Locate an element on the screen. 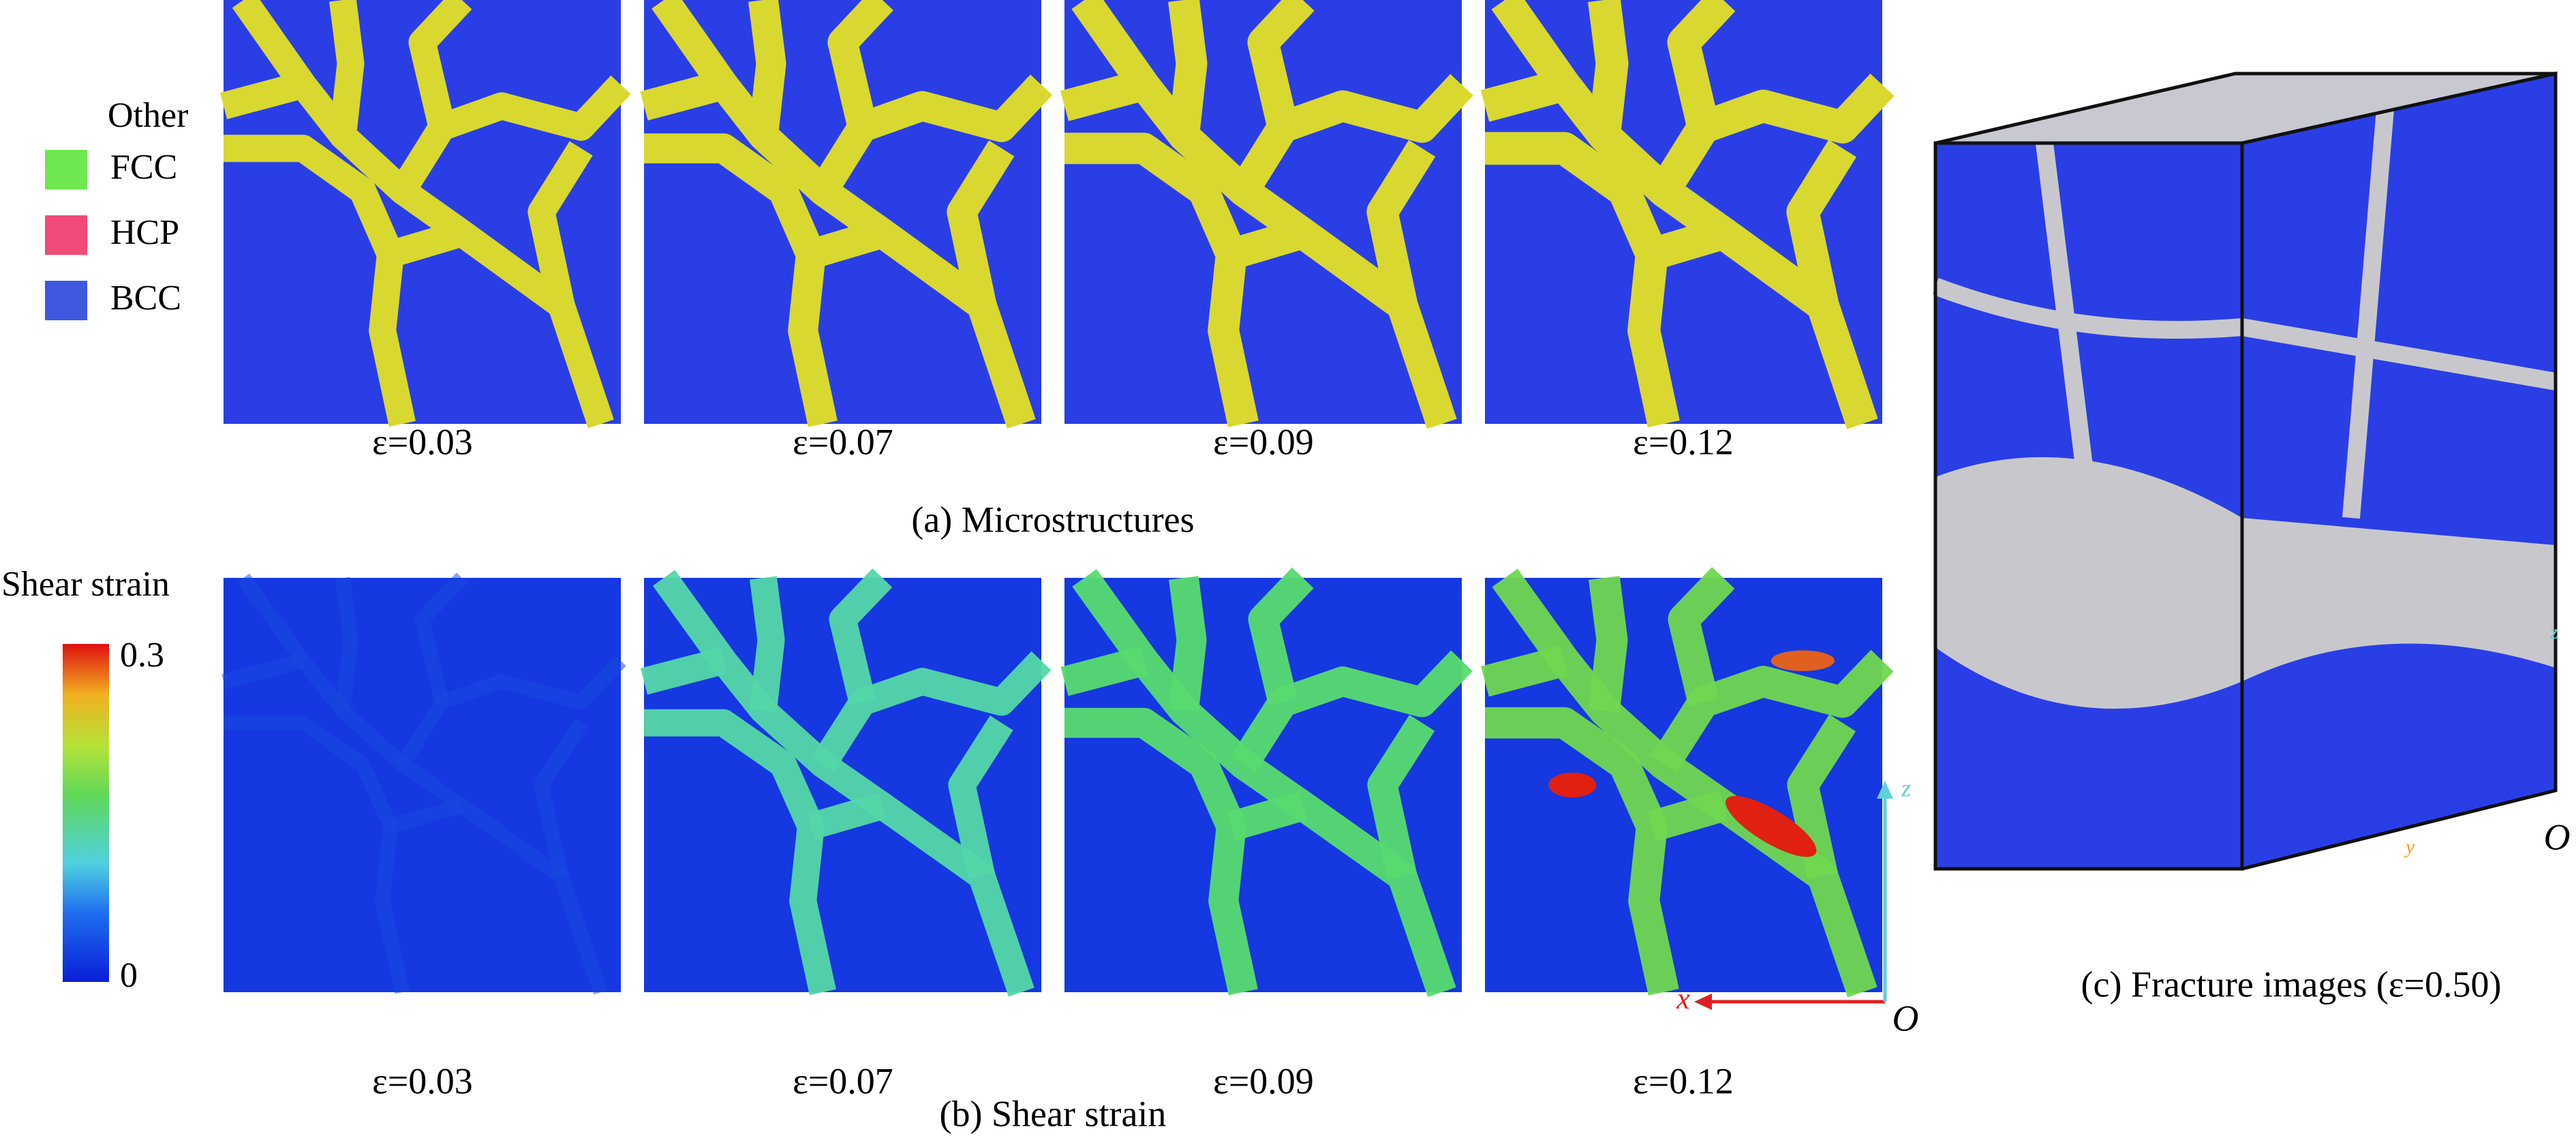 This screenshot has width=2576, height=1138. legend-title: Other is located at coordinates (148, 115).